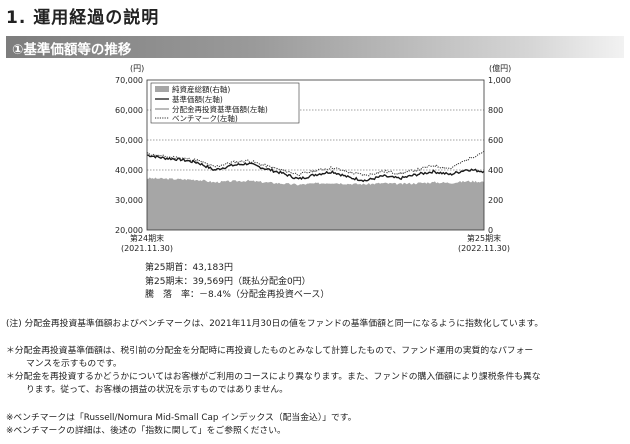 The image size is (630, 444). What do you see at coordinates (129, 110) in the screenshot?
I see `y-left-tick: 60,000` at bounding box center [129, 110].